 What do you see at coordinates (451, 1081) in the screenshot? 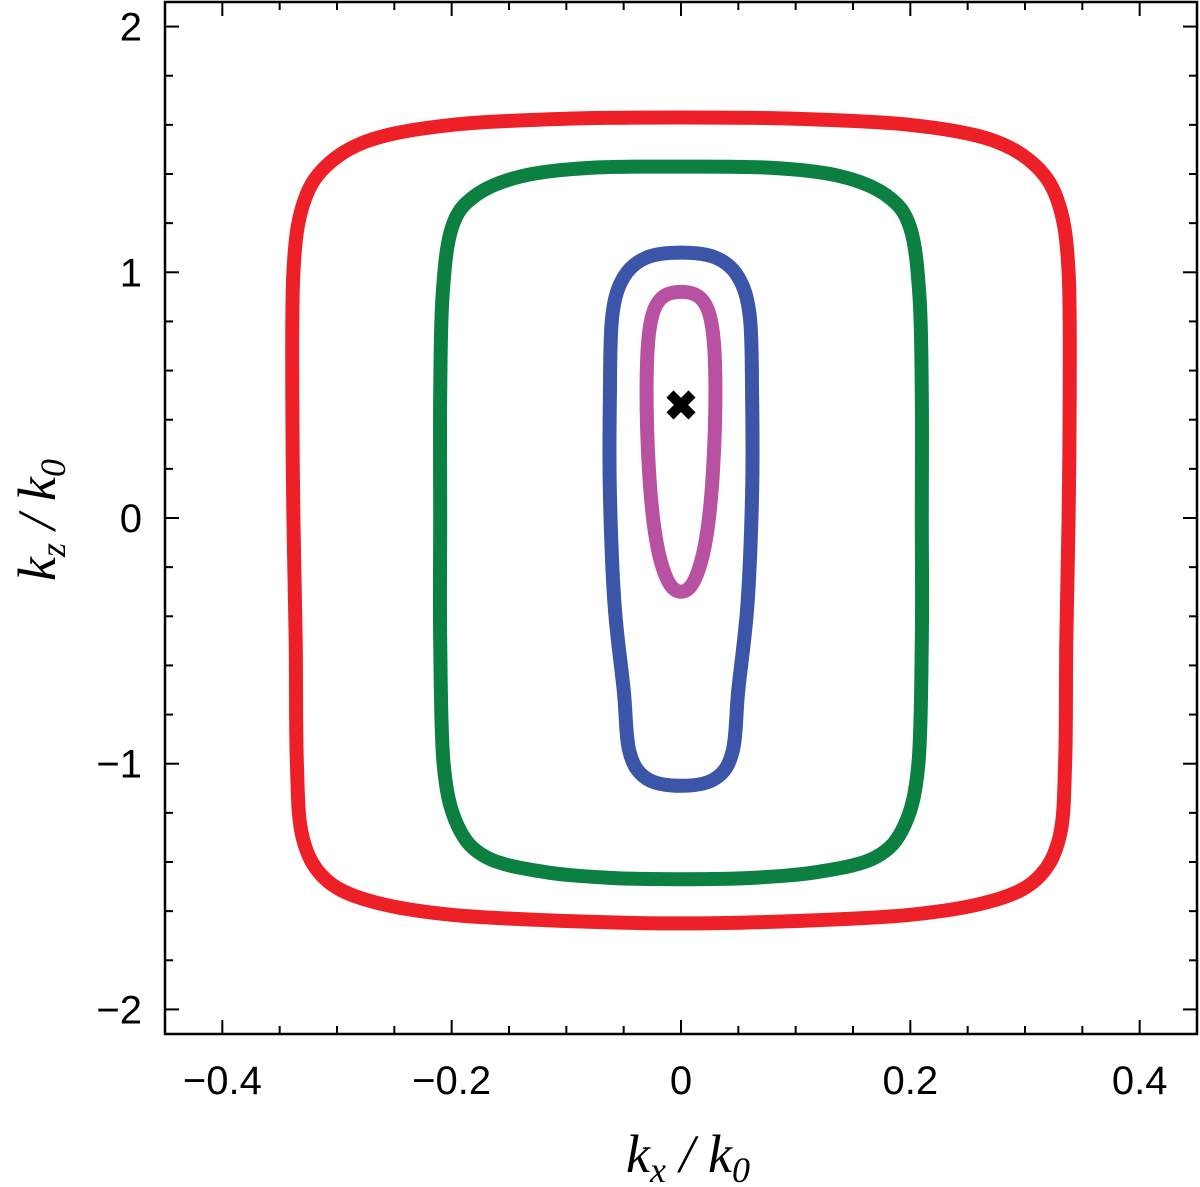
I see `x-tick-label: −0.2` at bounding box center [451, 1081].